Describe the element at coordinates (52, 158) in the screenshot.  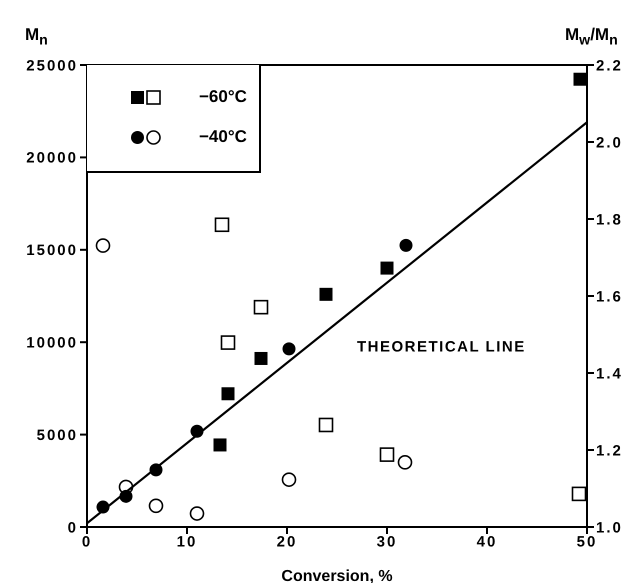
I see `y-tick-label: 20000` at that location.